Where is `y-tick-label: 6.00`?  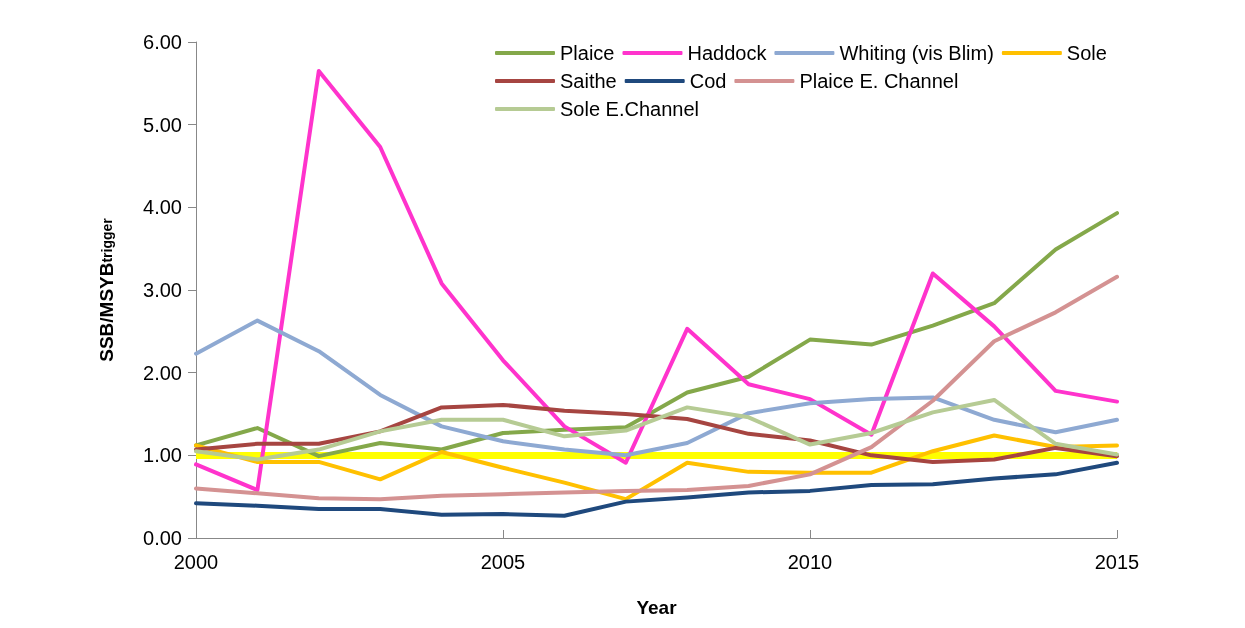 y-tick-label: 6.00 is located at coordinates (162, 42).